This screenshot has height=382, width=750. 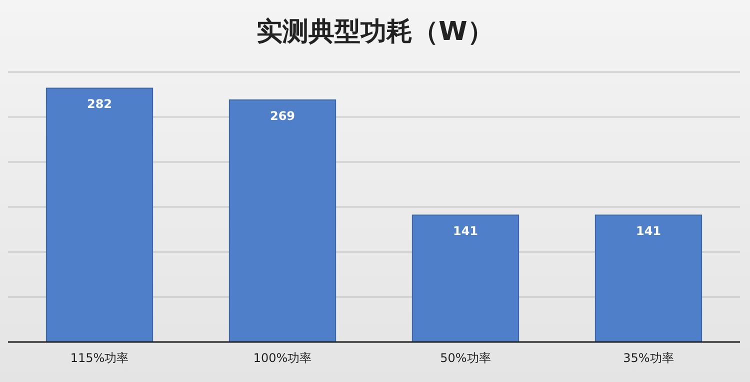 I want to click on data-label: 282, so click(x=99, y=104).